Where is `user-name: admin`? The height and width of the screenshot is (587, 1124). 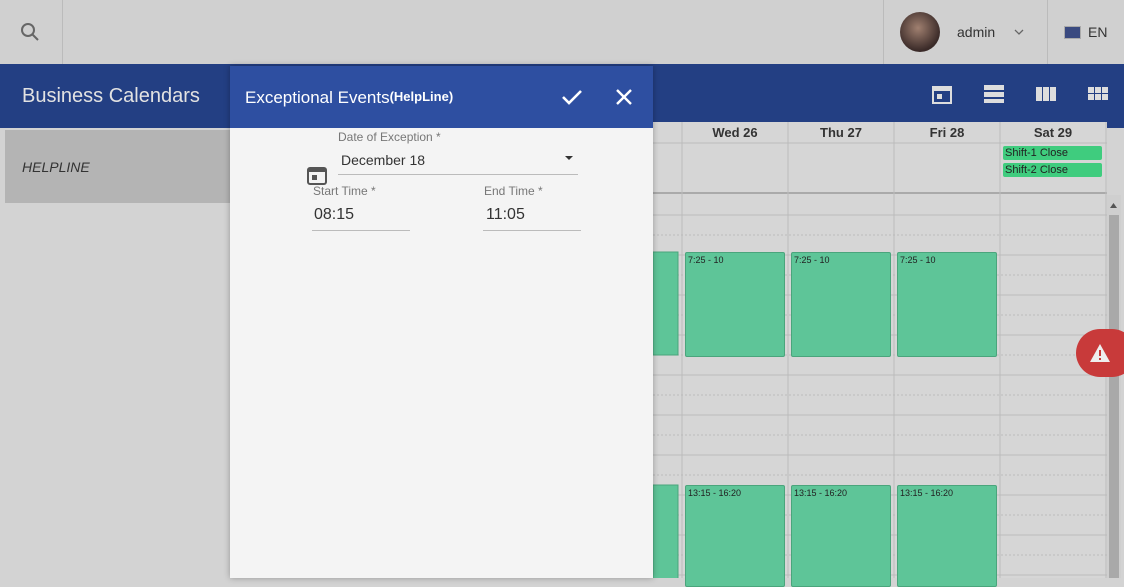
user-name: admin is located at coordinates (976, 32).